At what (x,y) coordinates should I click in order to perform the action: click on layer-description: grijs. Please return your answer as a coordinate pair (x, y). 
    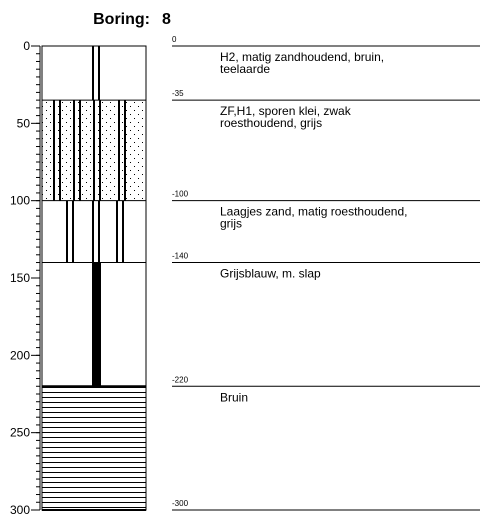
    Looking at the image, I should click on (231, 224).